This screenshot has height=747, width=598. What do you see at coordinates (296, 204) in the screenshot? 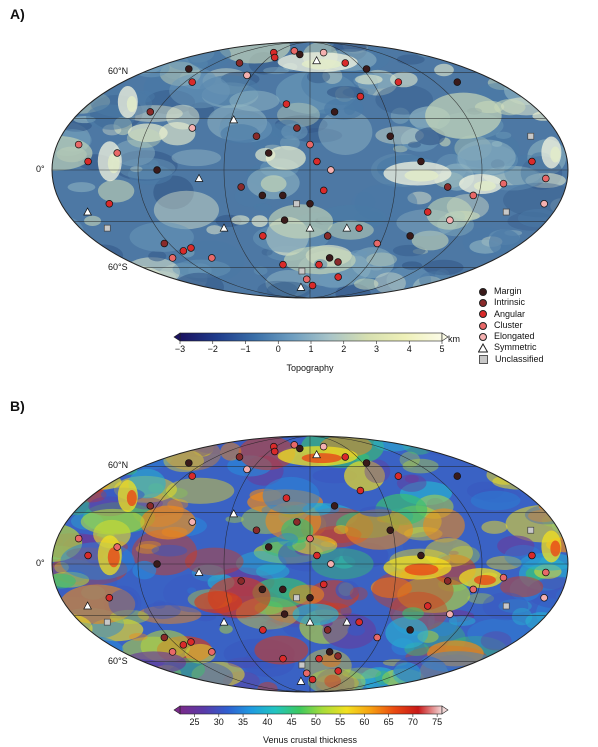
I see `feature-point-unclassified` at bounding box center [296, 204].